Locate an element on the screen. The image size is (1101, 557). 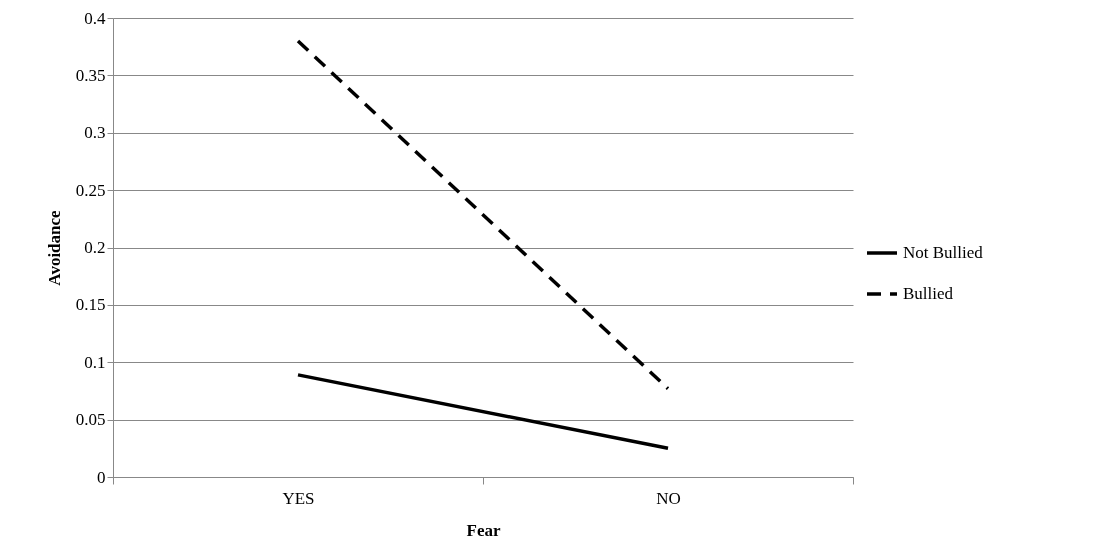
x-tick-label: YES is located at coordinates (298, 498).